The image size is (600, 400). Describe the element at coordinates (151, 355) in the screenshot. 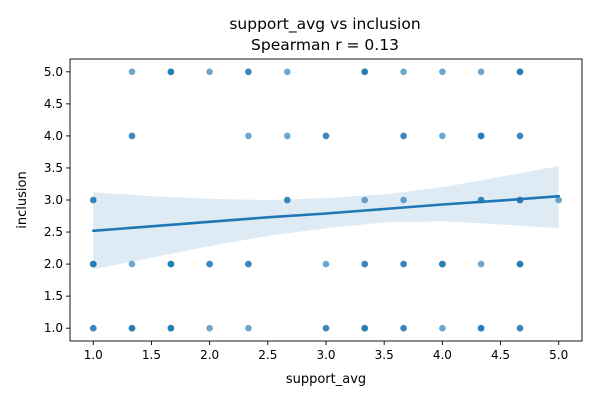

I see `x-tick-label: 1.5` at that location.